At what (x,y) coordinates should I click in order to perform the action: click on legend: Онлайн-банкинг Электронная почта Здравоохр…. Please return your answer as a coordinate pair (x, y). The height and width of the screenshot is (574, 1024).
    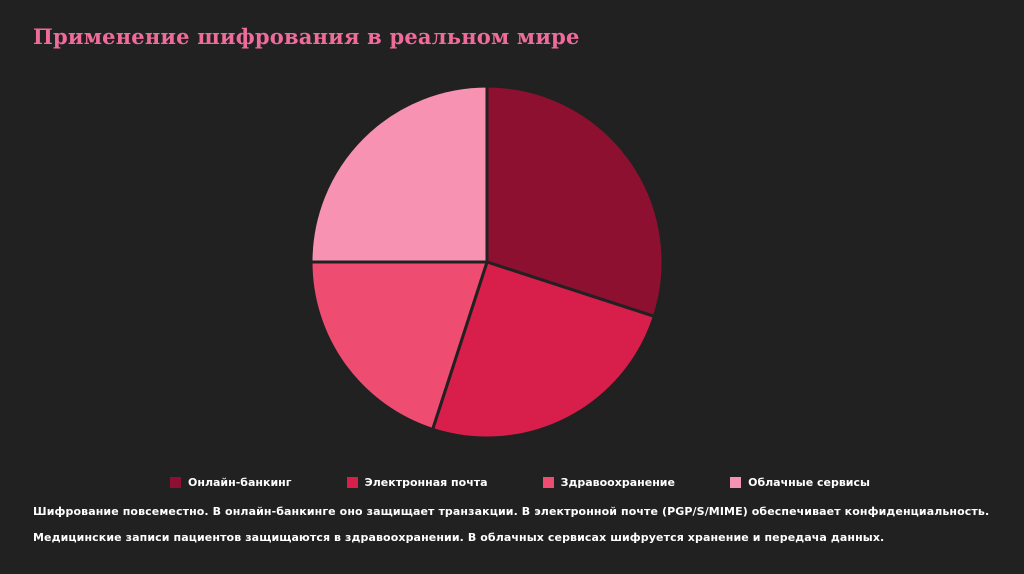
    Looking at the image, I should click on (520, 482).